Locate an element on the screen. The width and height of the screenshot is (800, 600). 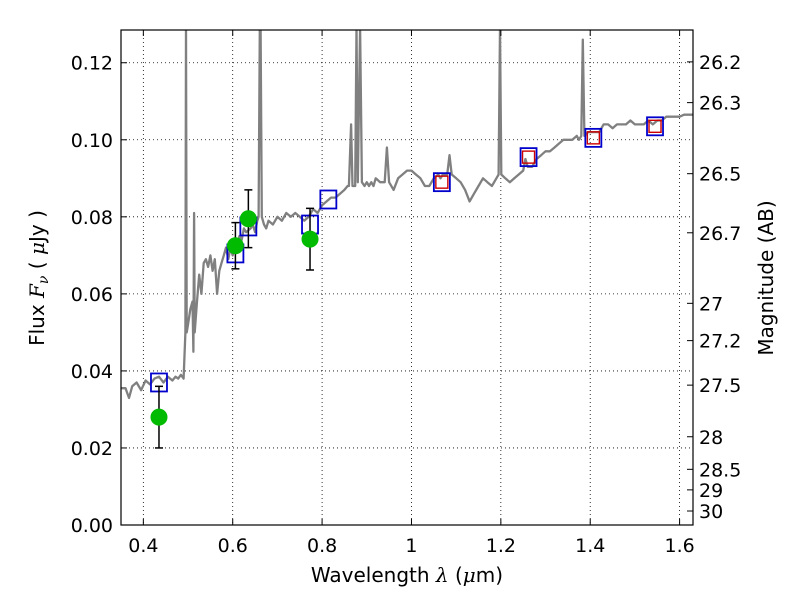
y2-tick-label: 27.2 is located at coordinates (720, 342).